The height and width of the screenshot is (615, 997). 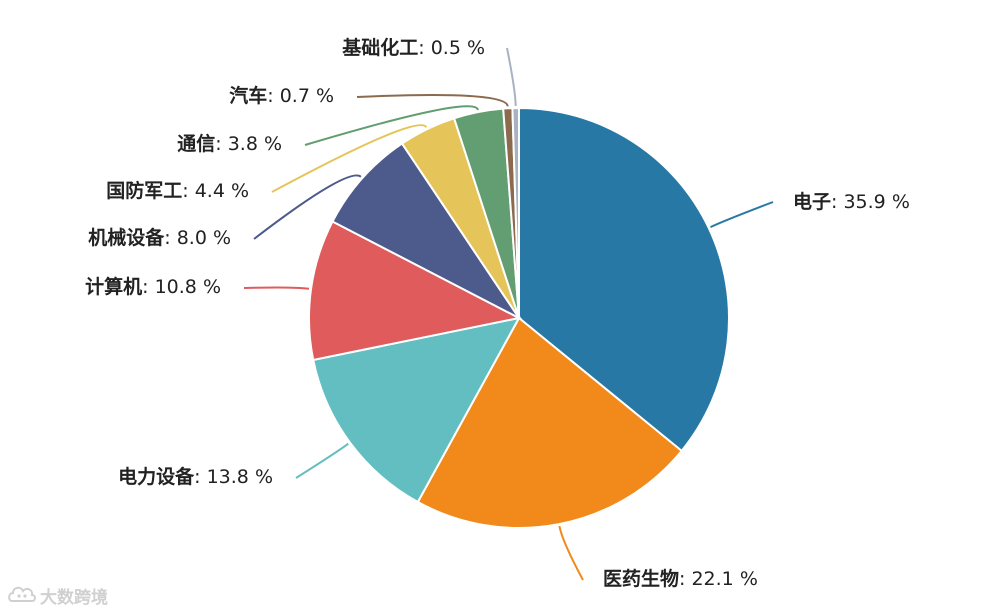 I want to click on slice-2-label-name: 医药生物, so click(x=641, y=578).